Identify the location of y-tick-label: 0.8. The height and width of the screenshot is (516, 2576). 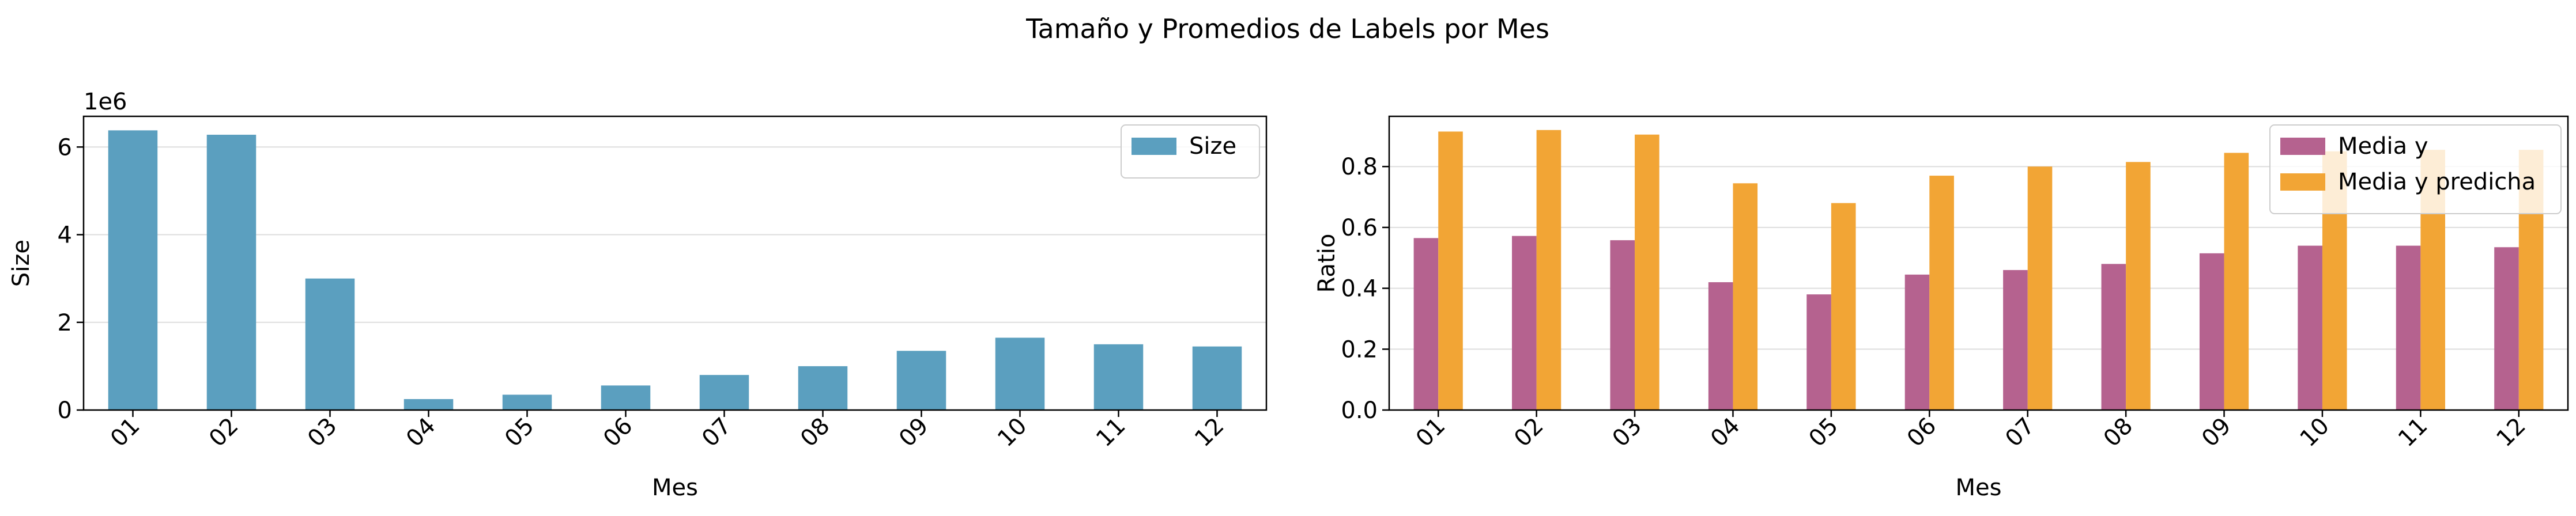
(1359, 167).